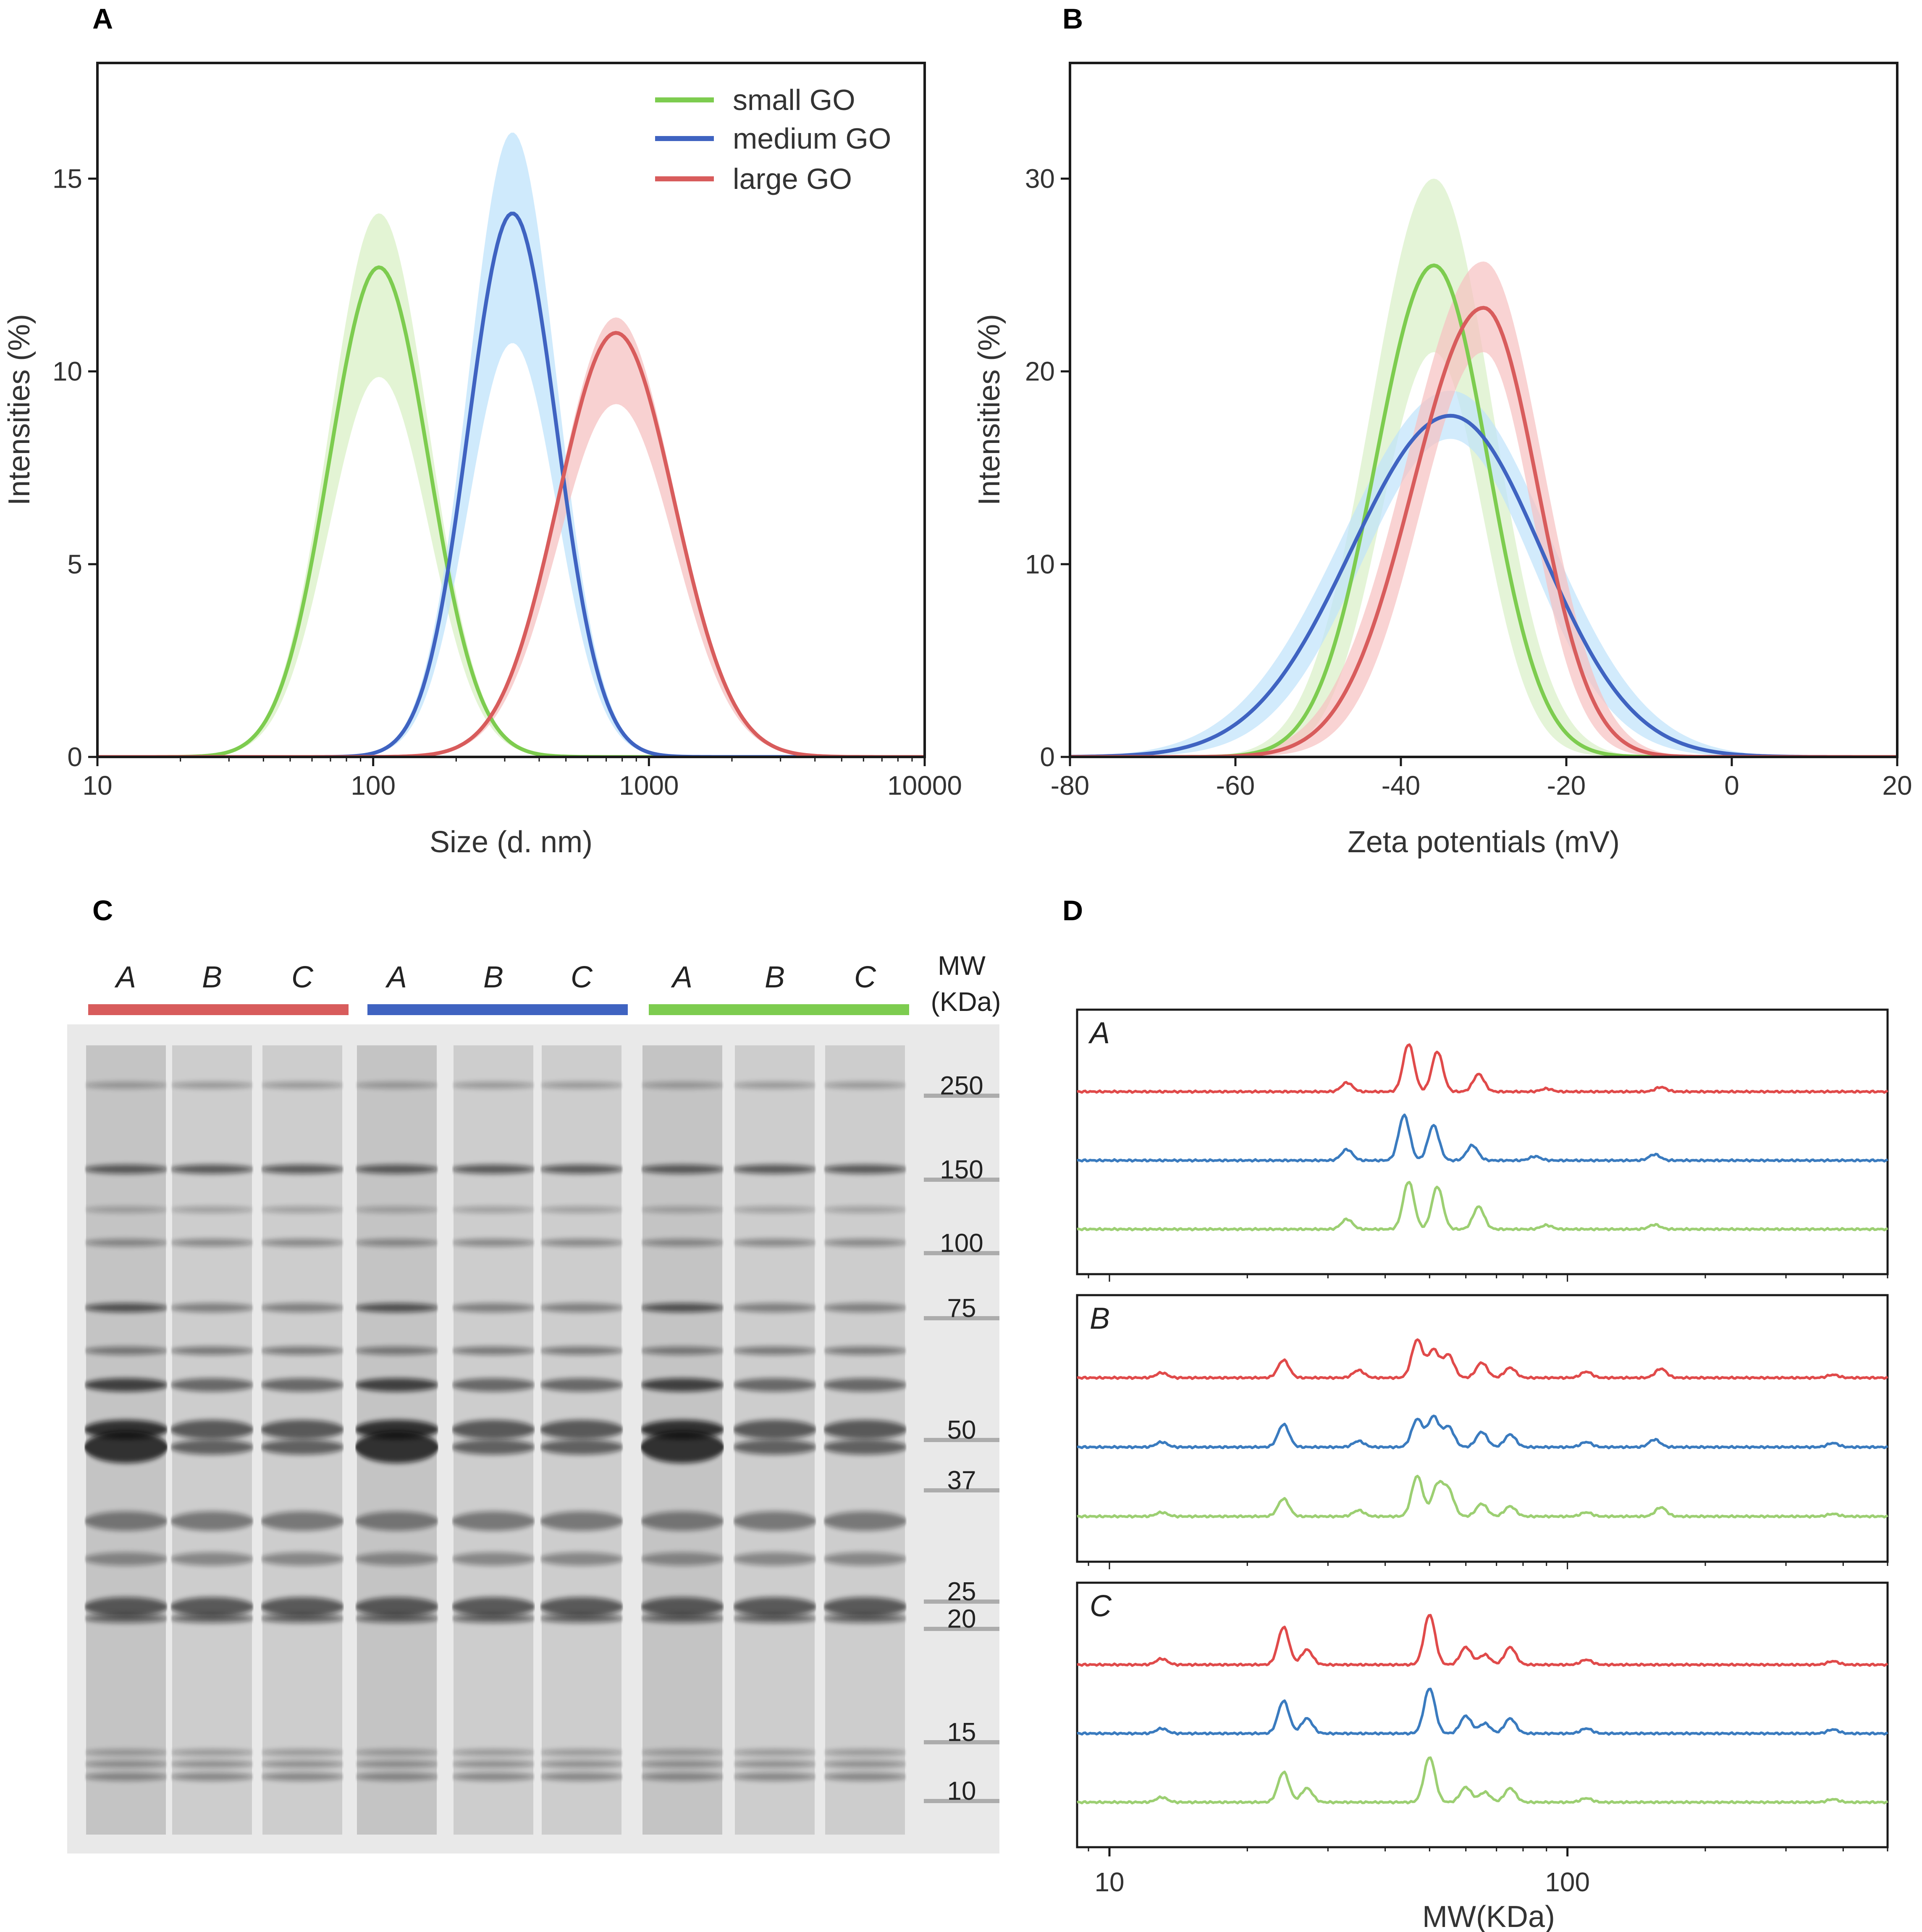 This screenshot has height=1932, width=1922. What do you see at coordinates (1072, 911) in the screenshot?
I see `panel-label-d: D` at bounding box center [1072, 911].